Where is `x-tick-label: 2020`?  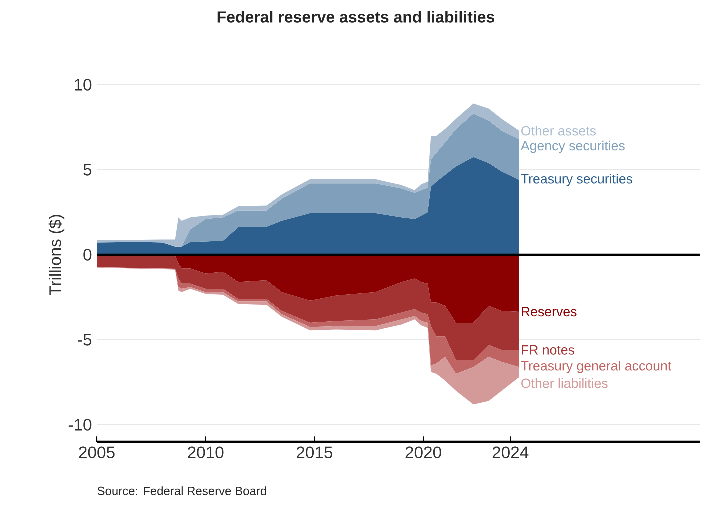 x-tick-label: 2020 is located at coordinates (424, 452).